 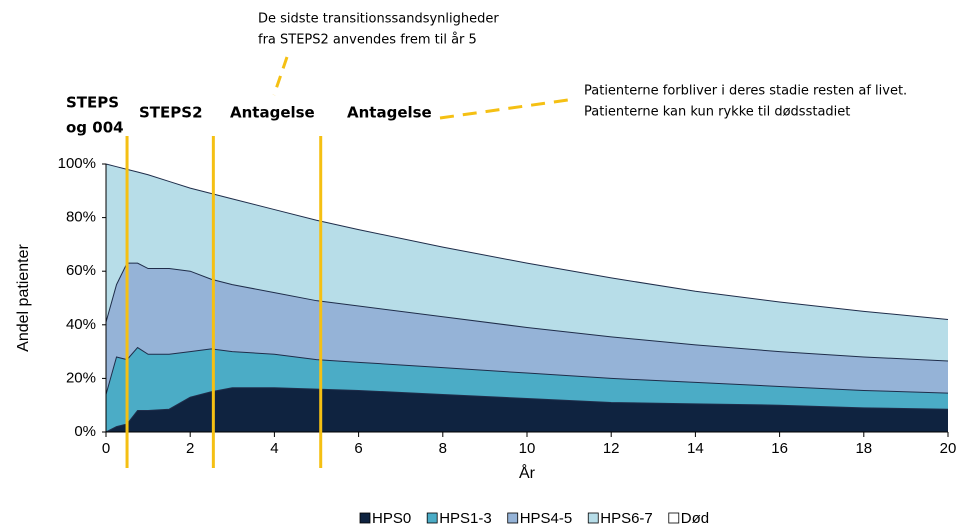 What do you see at coordinates (465, 518) in the screenshot?
I see `legend-label: HPS1-3` at bounding box center [465, 518].